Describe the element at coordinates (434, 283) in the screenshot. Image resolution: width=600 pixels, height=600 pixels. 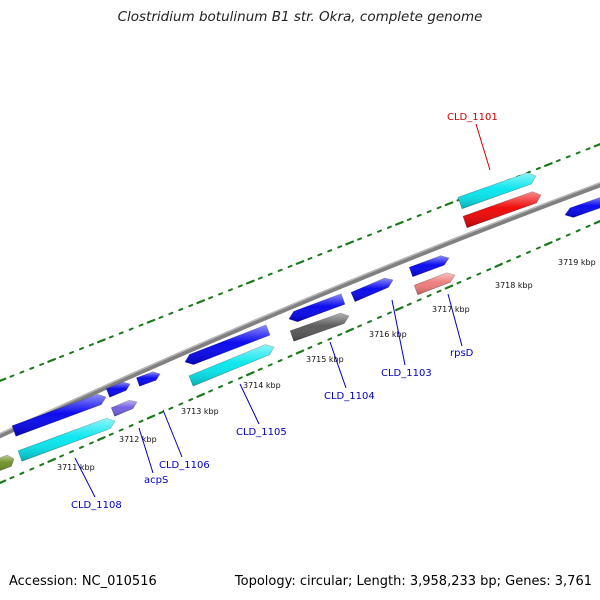
I see `gene-rpsd-shade` at that location.